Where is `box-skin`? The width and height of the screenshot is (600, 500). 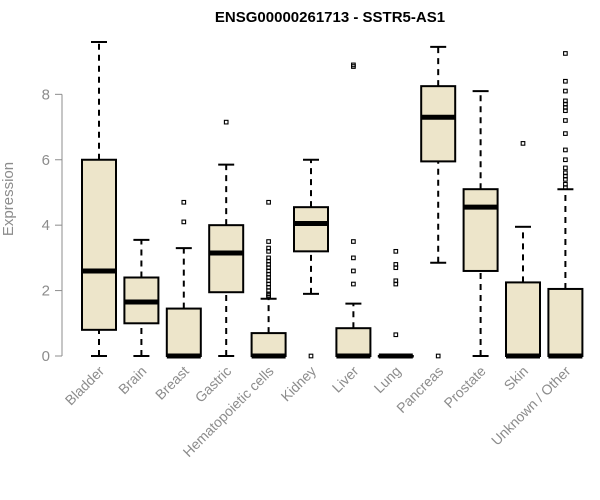 box-skin is located at coordinates (523, 250).